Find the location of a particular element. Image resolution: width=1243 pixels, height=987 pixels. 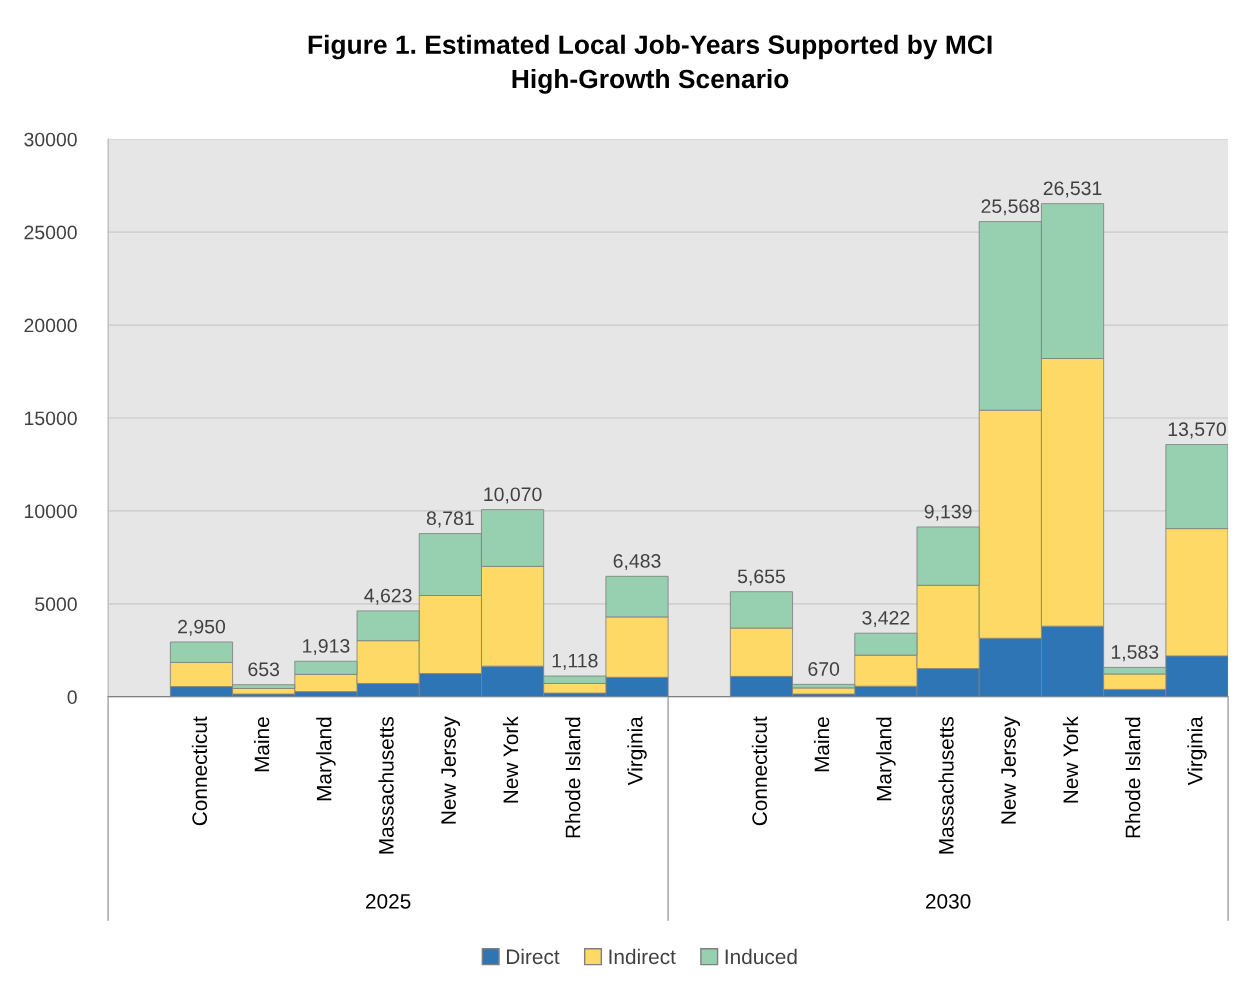

total-label: 10,070 is located at coordinates (513, 495).